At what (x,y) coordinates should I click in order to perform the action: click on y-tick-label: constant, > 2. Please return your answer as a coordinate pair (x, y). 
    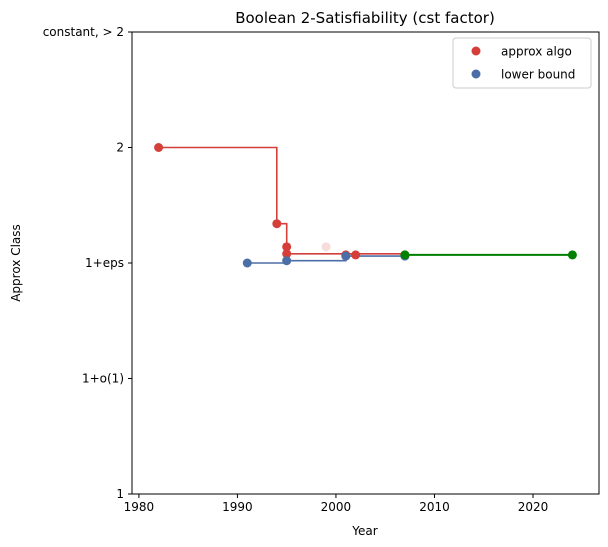
    Looking at the image, I should click on (83, 32).